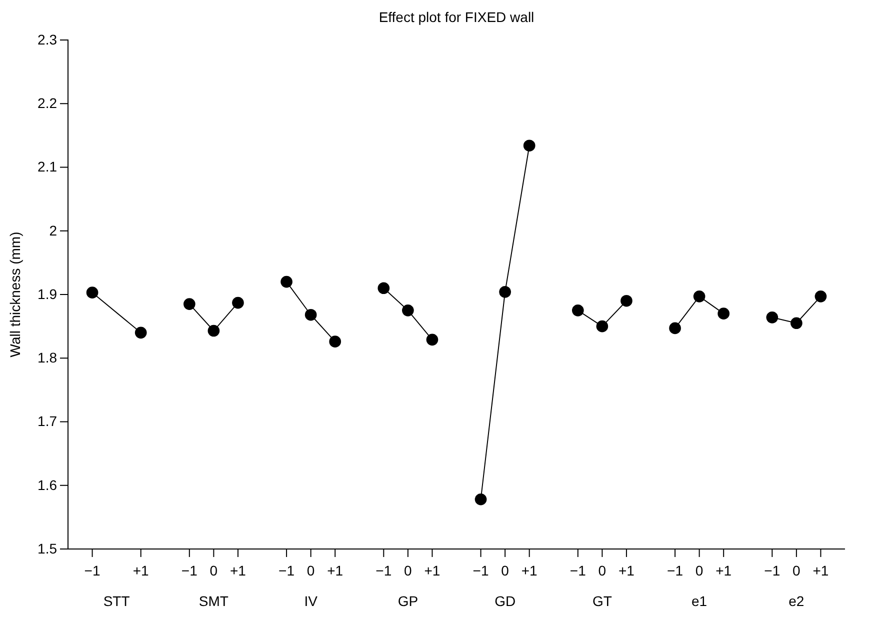 This screenshot has height=619, width=870. I want to click on text: STT, so click(116, 601).